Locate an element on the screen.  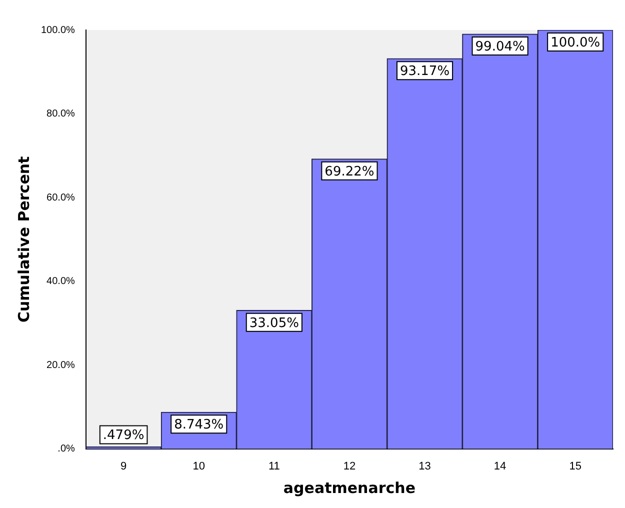
y-axis-title: Cumulative Percent is located at coordinates (23, 239).